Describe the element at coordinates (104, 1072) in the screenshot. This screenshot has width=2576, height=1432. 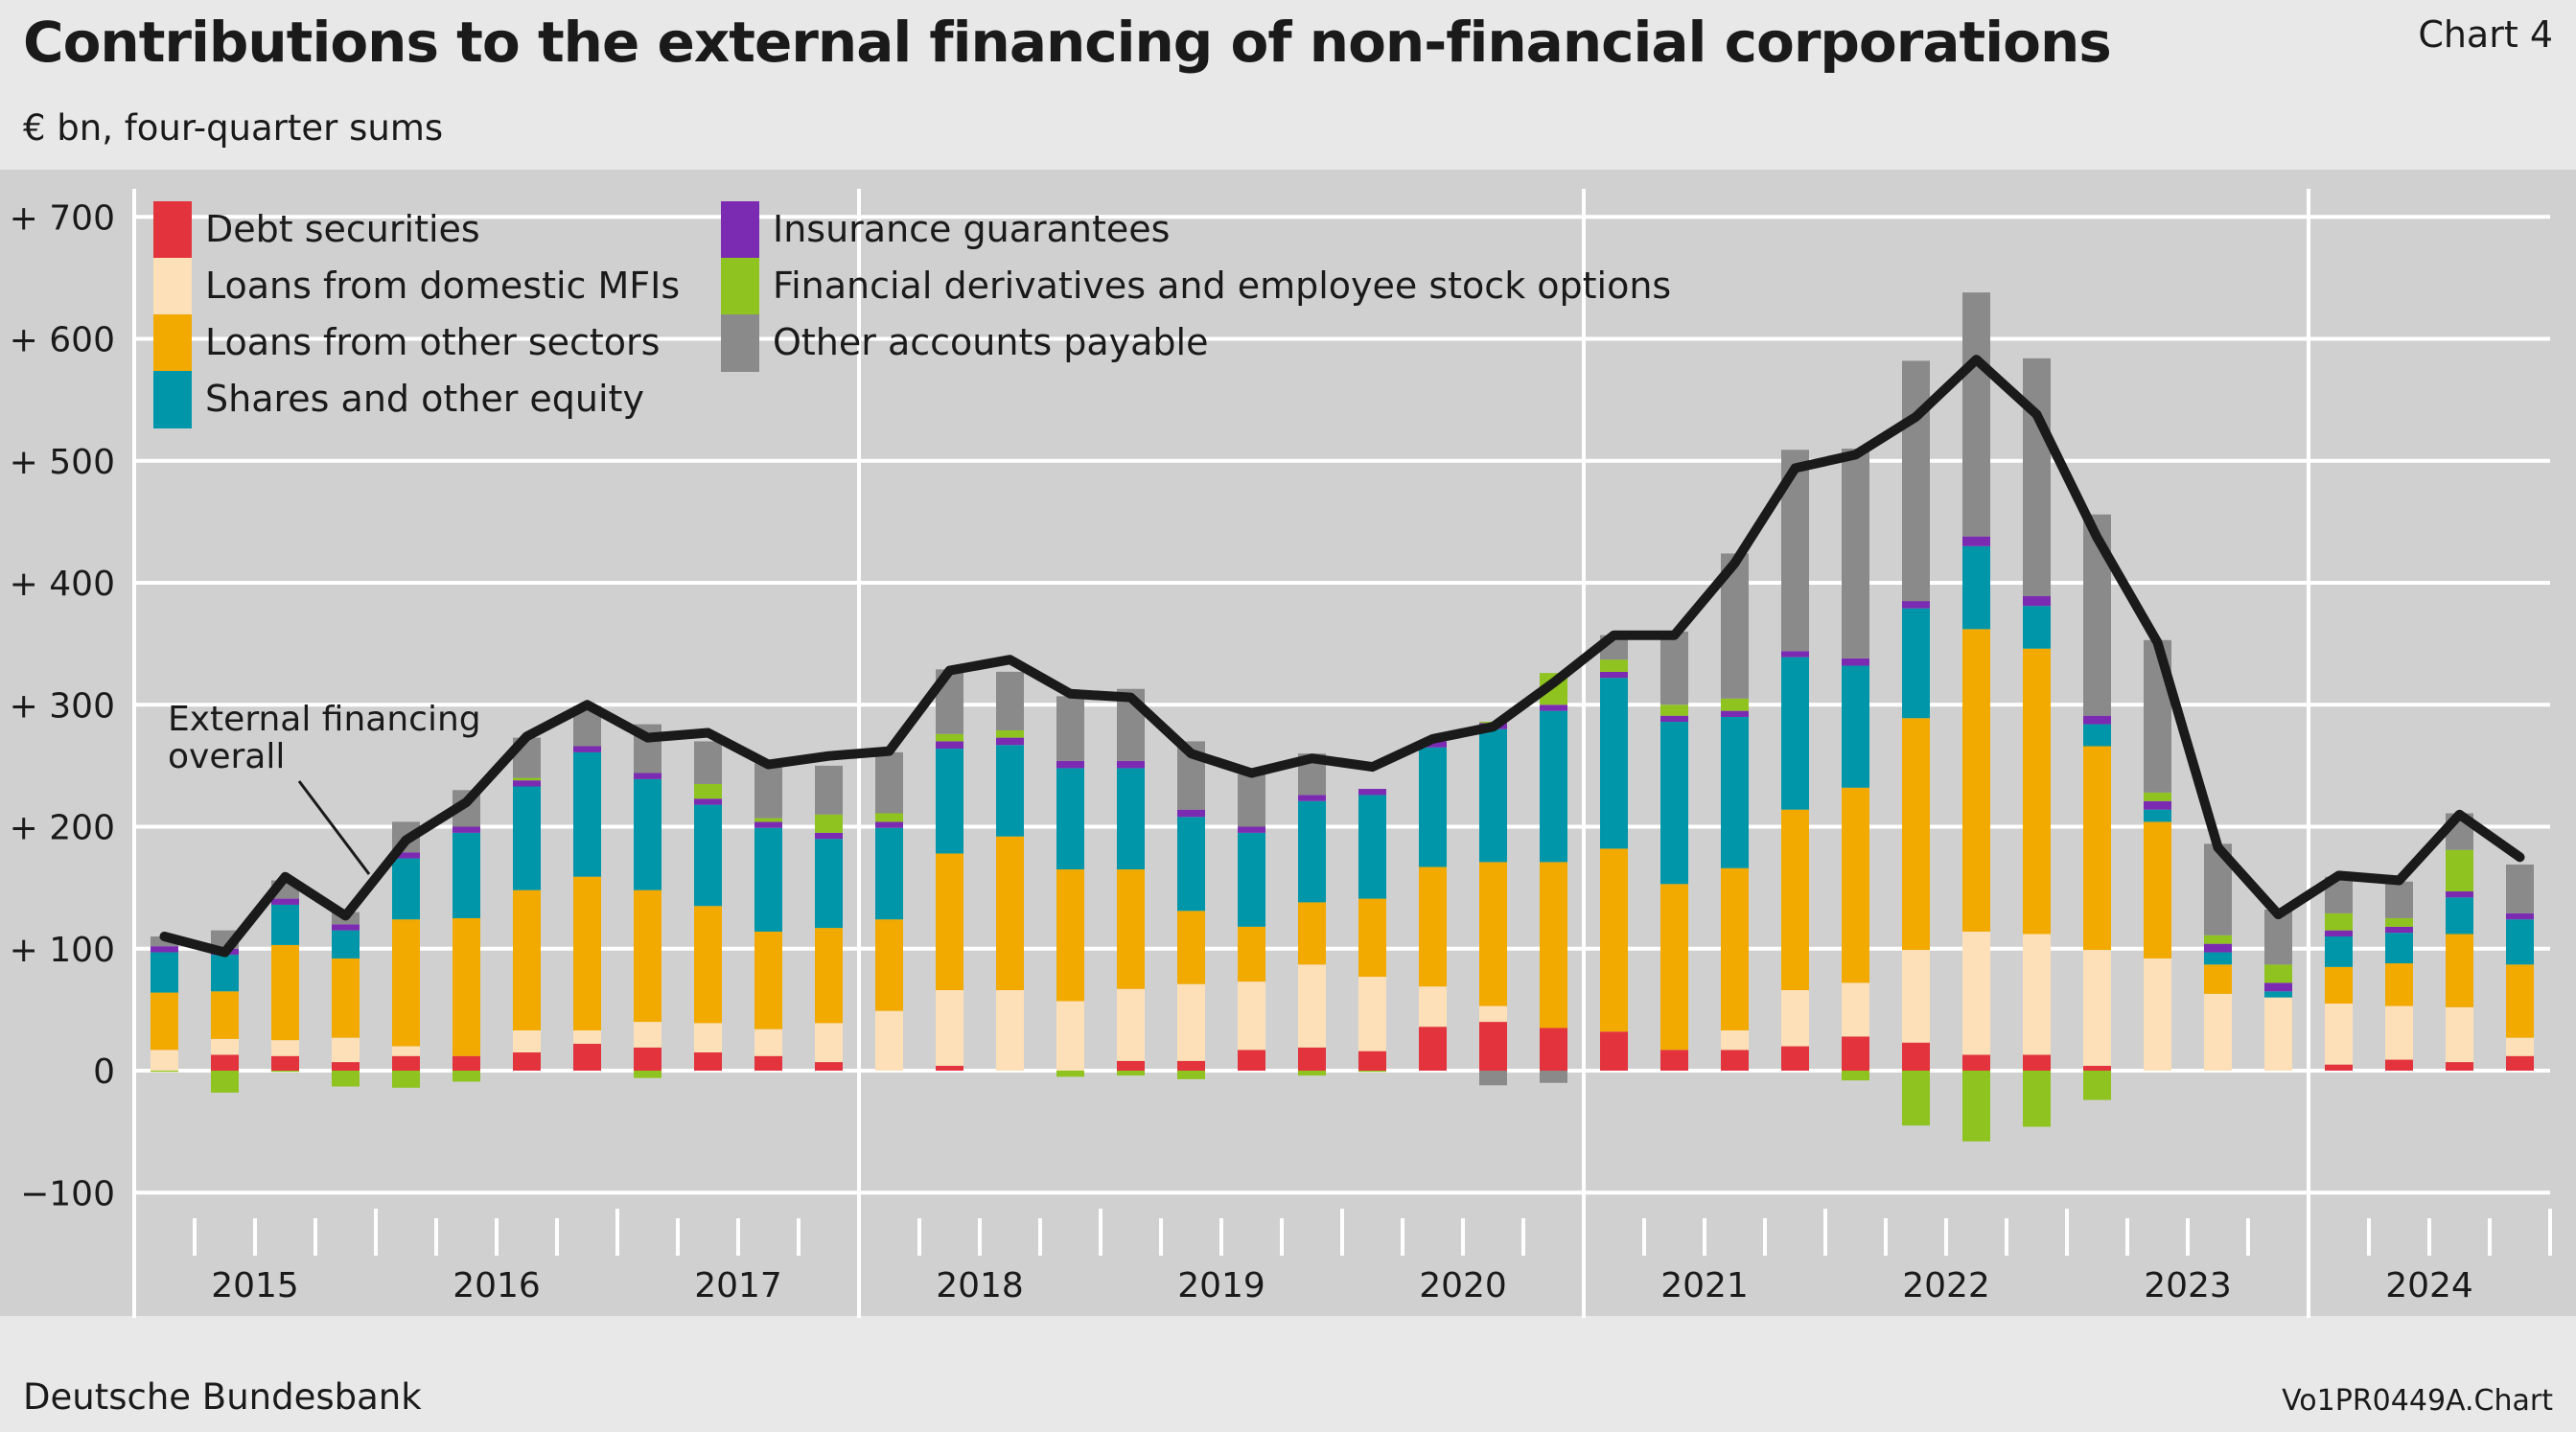
I see `y-tick-label: 0` at that location.